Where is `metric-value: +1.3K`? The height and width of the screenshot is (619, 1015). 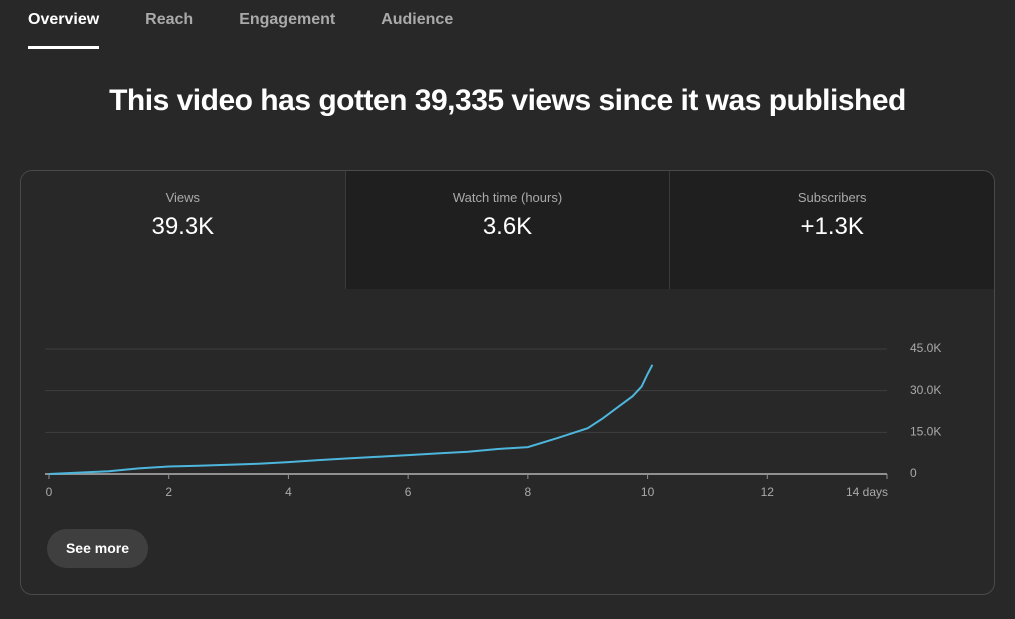
metric-value: +1.3K is located at coordinates (832, 226).